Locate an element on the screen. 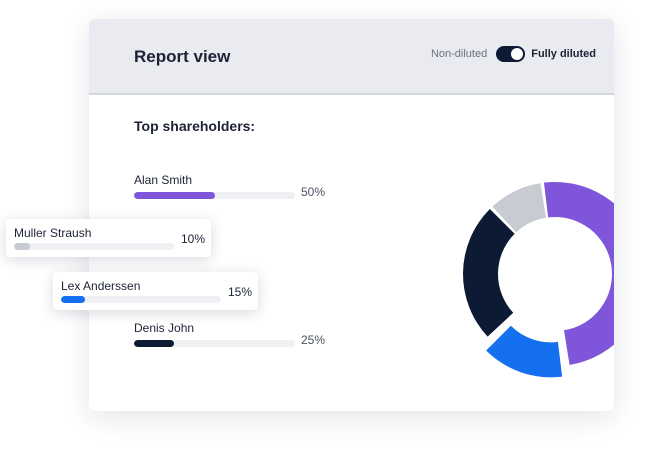 This screenshot has width=655, height=472. shareholder-row-lex-anderssen: Lex Anderssen 15% is located at coordinates (155, 291).